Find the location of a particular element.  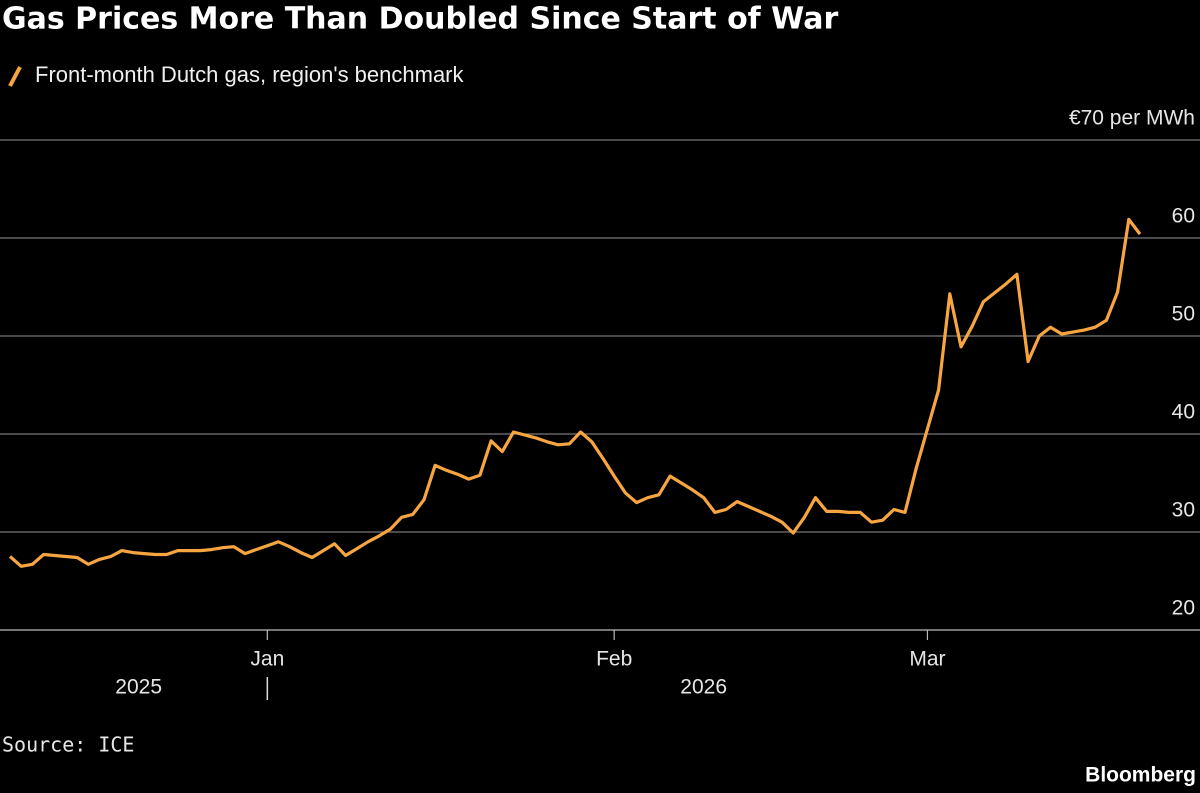

year-label: 2025 is located at coordinates (138, 687).